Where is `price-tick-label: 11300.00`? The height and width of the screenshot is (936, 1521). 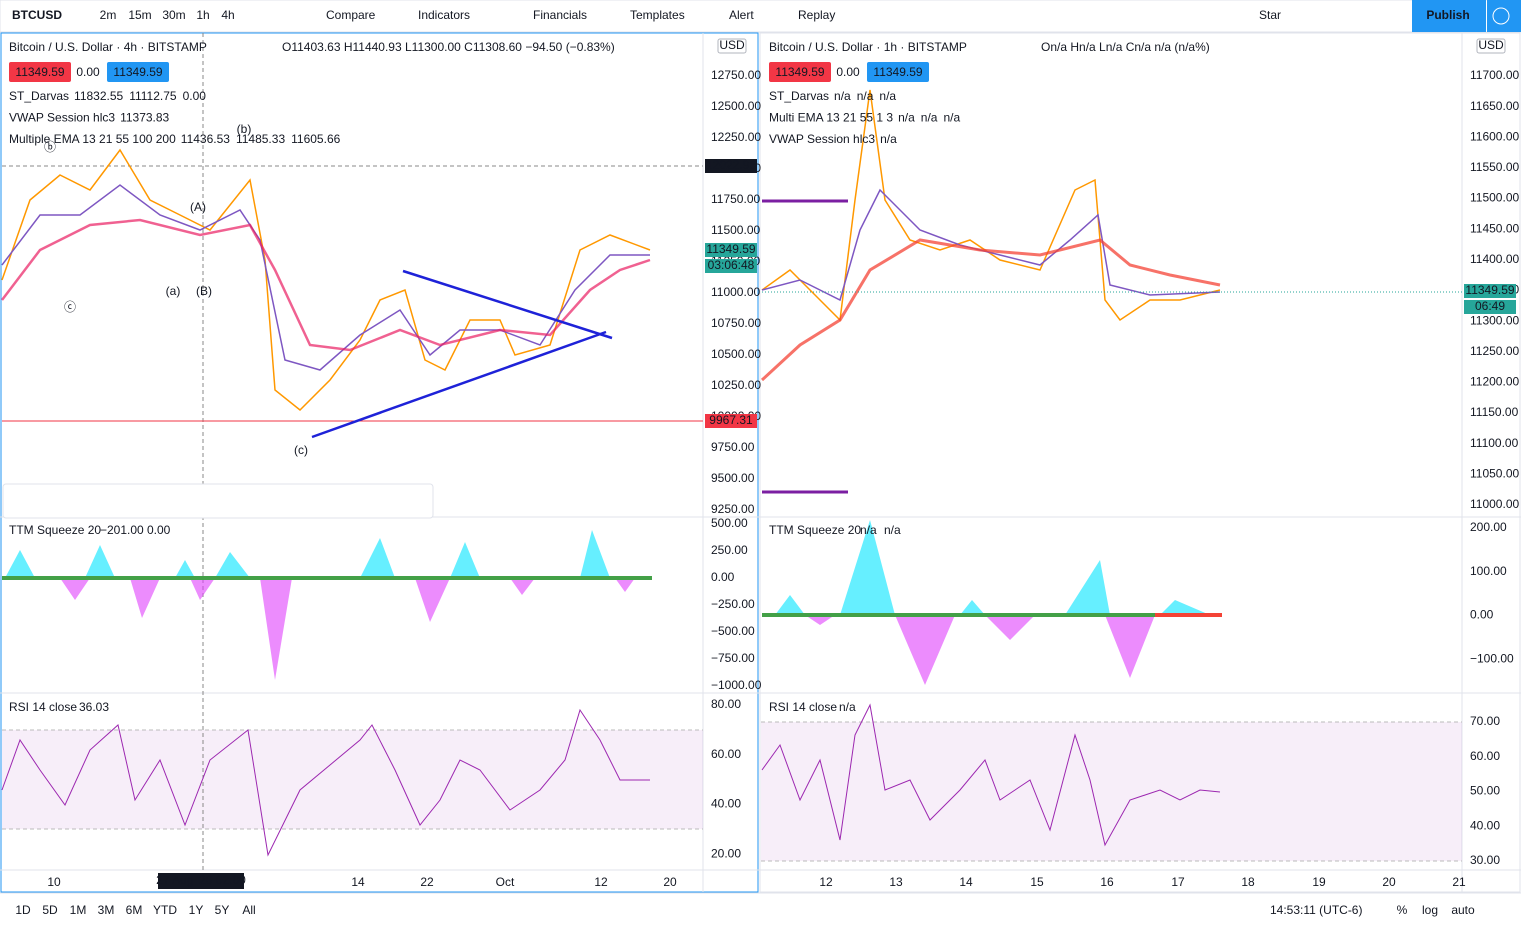
price-tick-label: 11300.00 is located at coordinates (1494, 320).